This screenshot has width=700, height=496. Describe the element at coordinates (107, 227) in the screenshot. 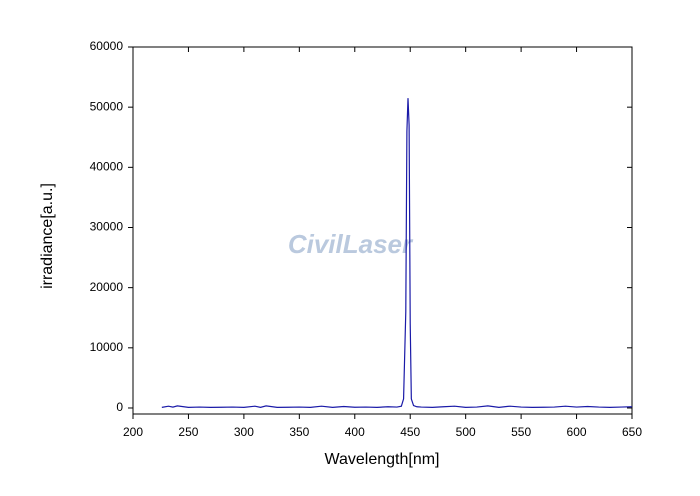

I see `y-tick-label: 30000` at that location.